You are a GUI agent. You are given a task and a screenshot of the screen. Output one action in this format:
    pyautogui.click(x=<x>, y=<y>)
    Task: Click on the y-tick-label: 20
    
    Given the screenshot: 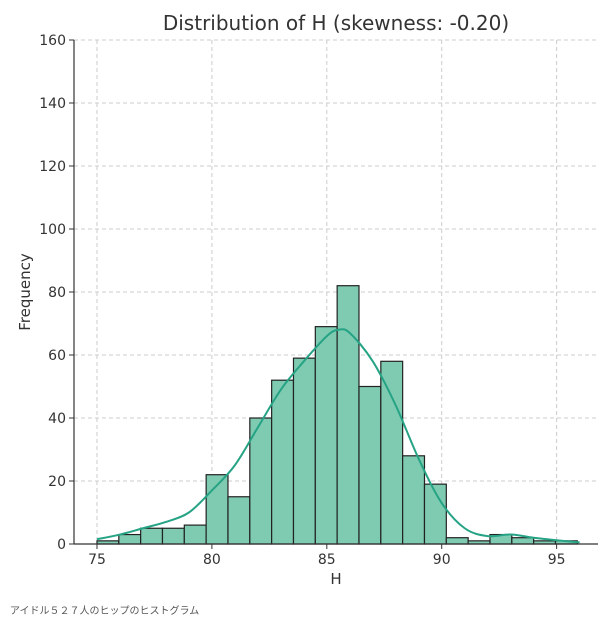 What is the action you would take?
    pyautogui.click(x=57, y=482)
    